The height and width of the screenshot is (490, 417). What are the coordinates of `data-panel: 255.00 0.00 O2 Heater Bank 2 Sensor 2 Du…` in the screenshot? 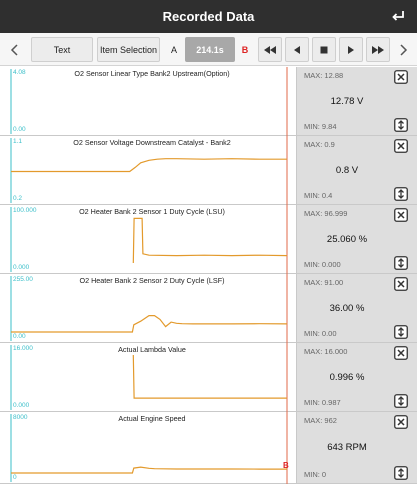 It's located at (208, 308).